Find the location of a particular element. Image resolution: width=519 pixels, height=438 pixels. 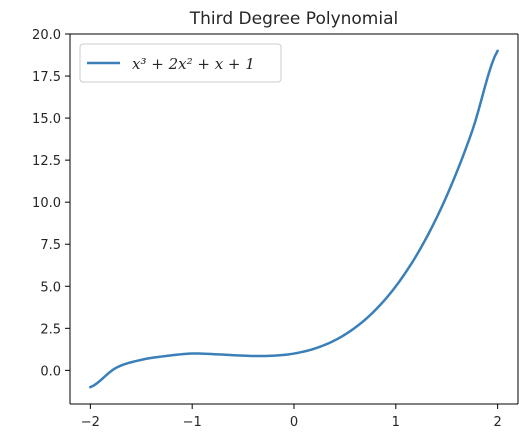

x-tick-label: −2 is located at coordinates (90, 422).